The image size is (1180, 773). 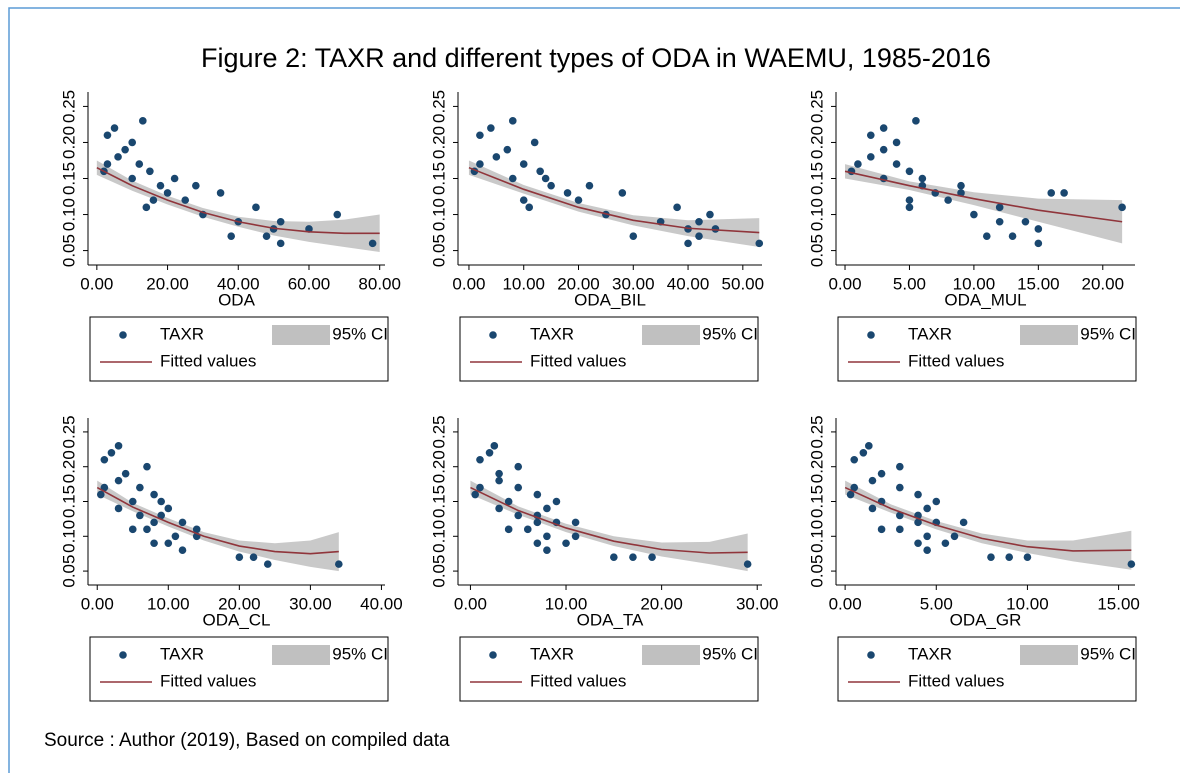 What do you see at coordinates (909, 283) in the screenshot?
I see `x-tick-label: 5.00` at bounding box center [909, 283].